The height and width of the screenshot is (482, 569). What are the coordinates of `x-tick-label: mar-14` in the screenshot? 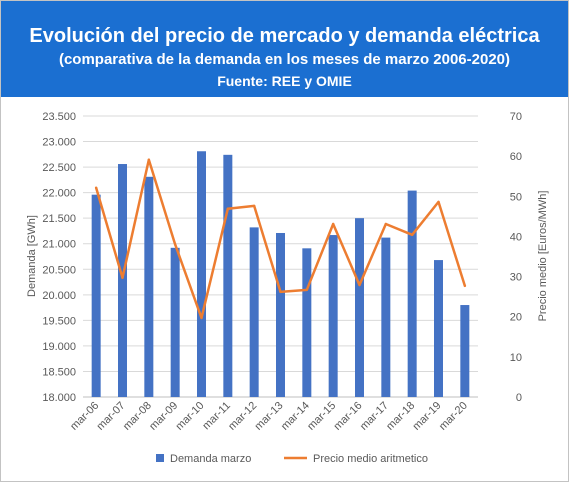 It's located at (295, 416).